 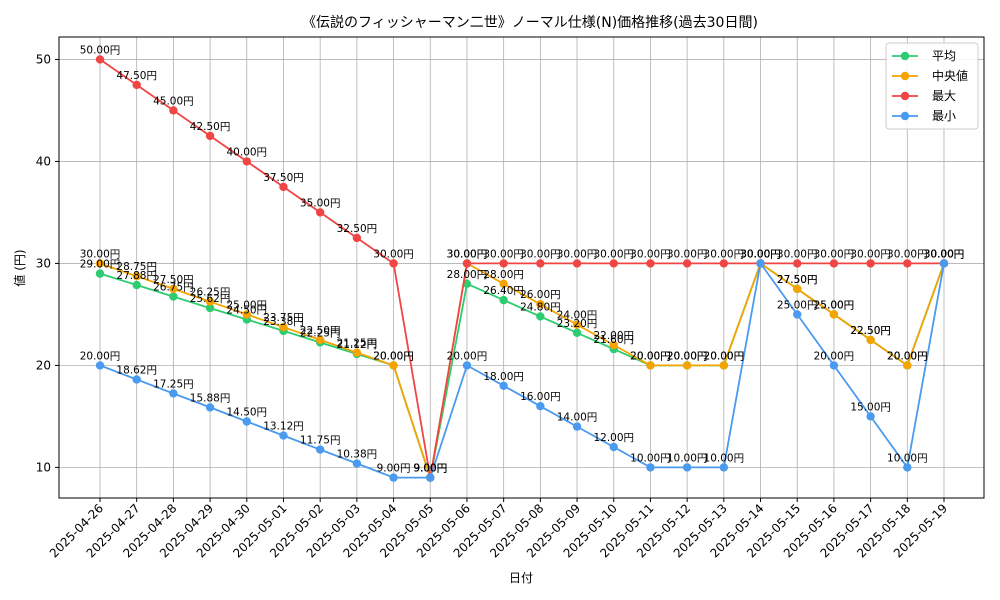 What do you see at coordinates (577, 418) in the screenshot?
I see `data-label: 14.00円` at bounding box center [577, 418].